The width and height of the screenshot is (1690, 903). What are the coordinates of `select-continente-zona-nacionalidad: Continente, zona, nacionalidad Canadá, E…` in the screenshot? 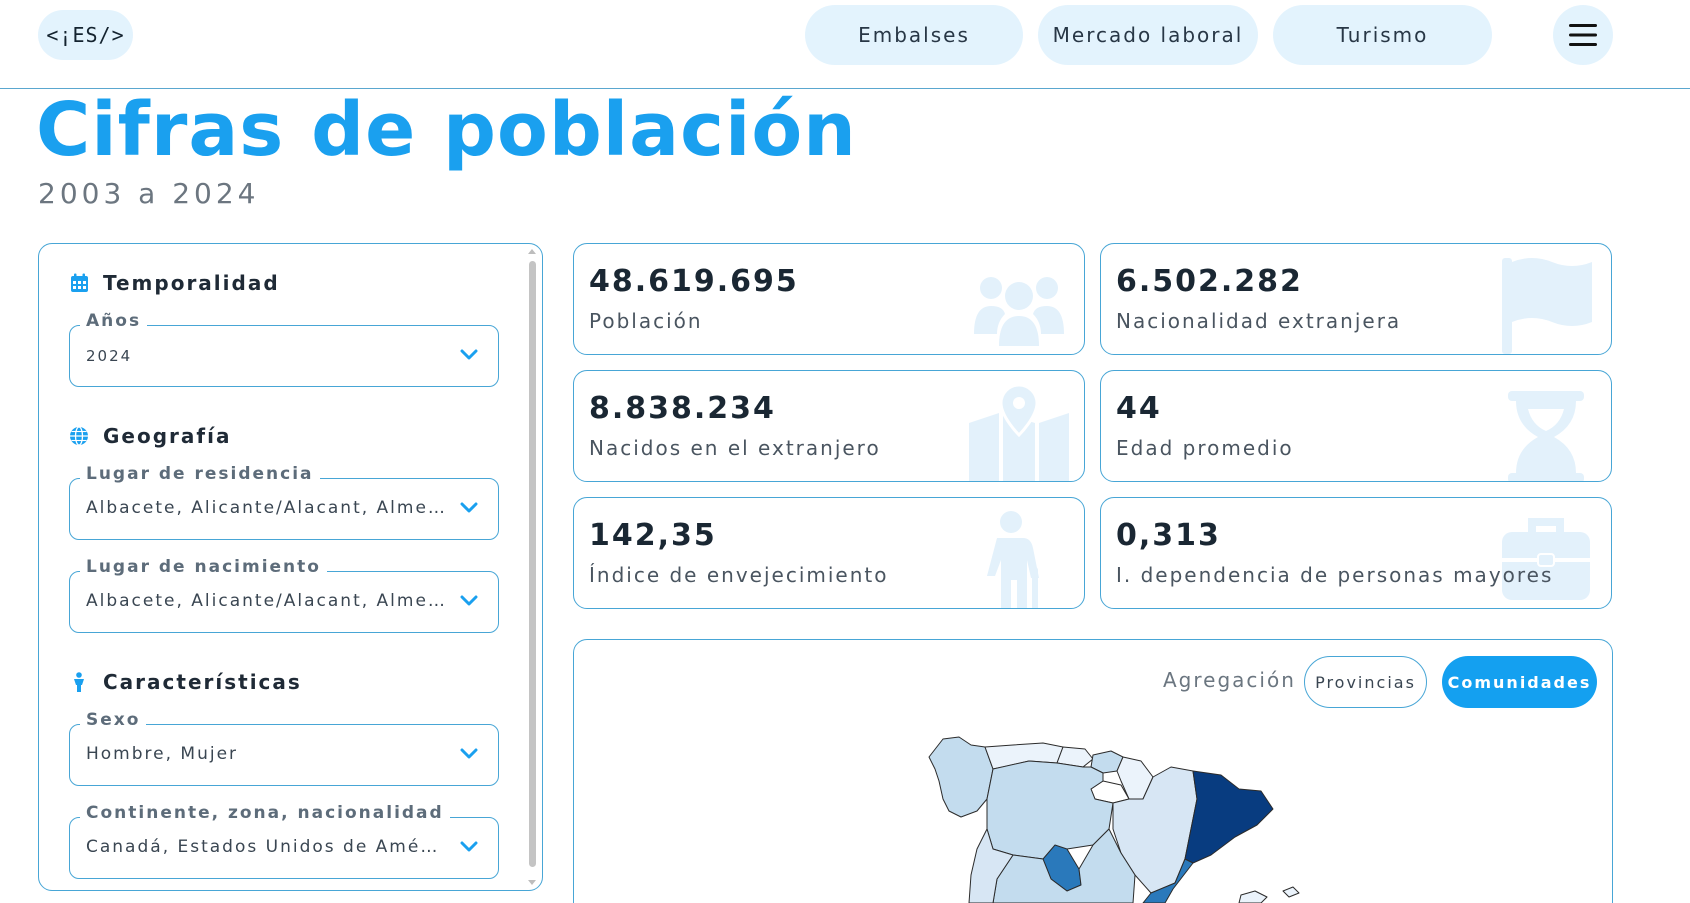 It's located at (284, 841).